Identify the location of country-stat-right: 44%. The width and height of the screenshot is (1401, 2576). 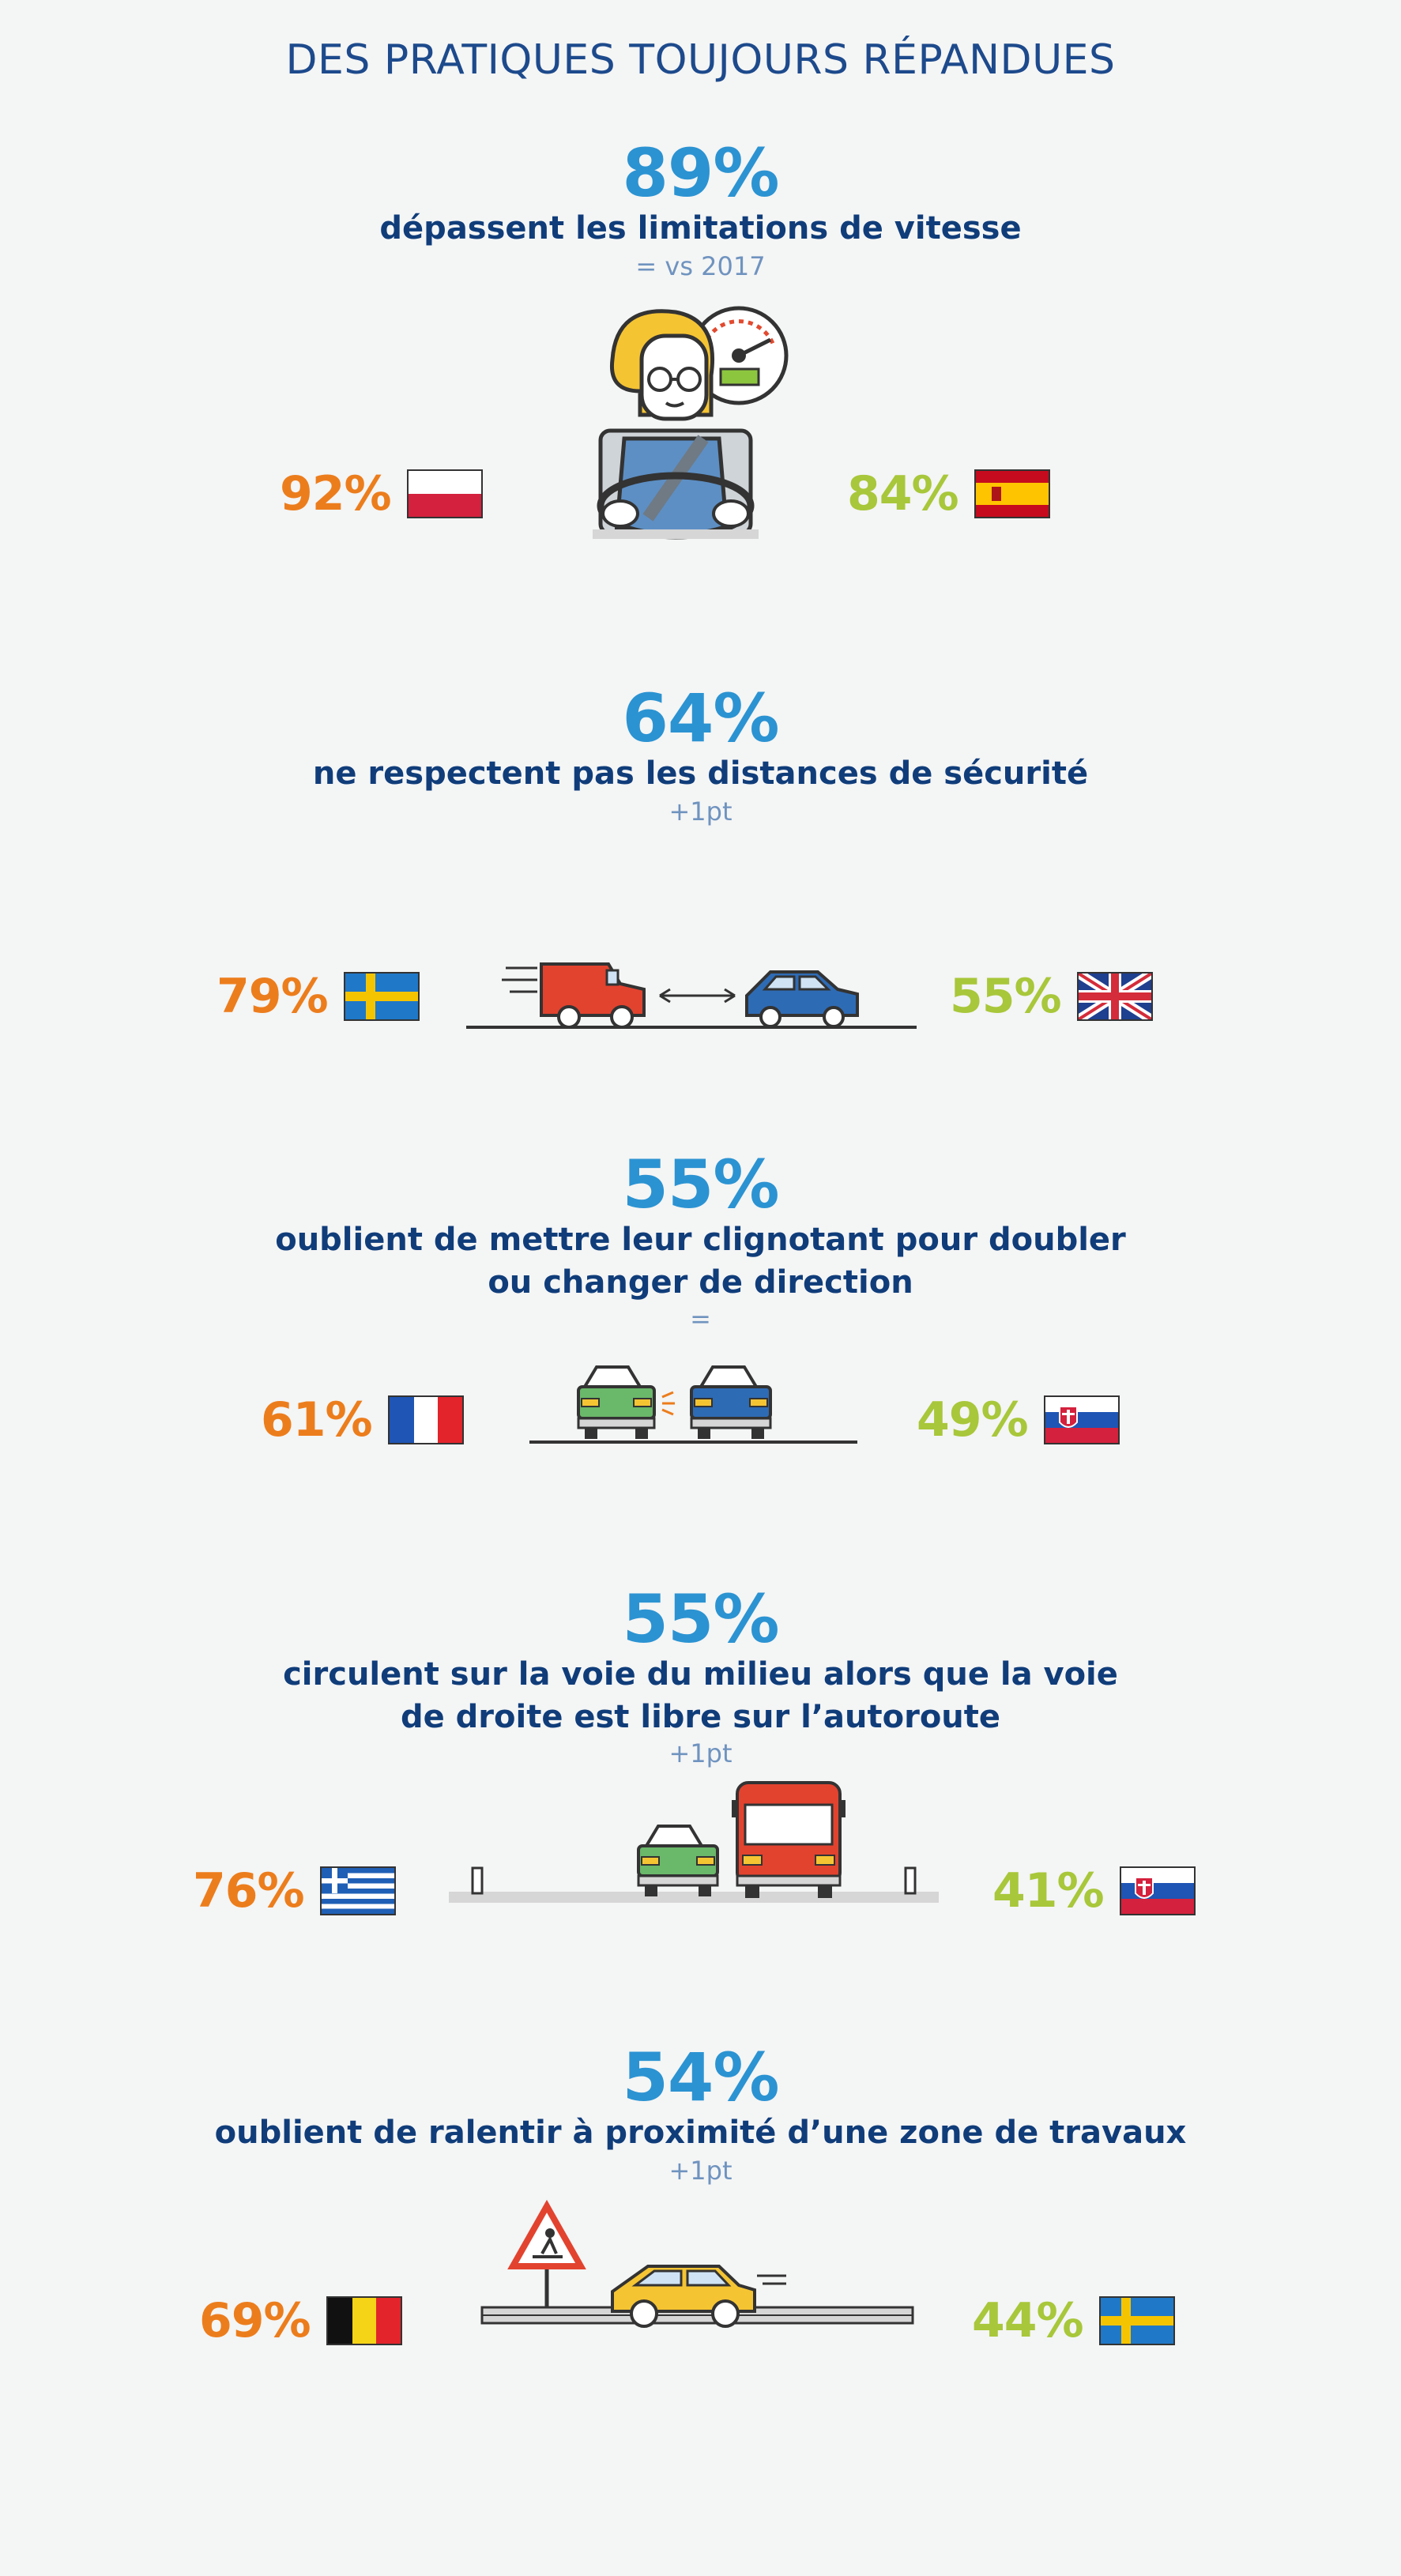
(1073, 2320).